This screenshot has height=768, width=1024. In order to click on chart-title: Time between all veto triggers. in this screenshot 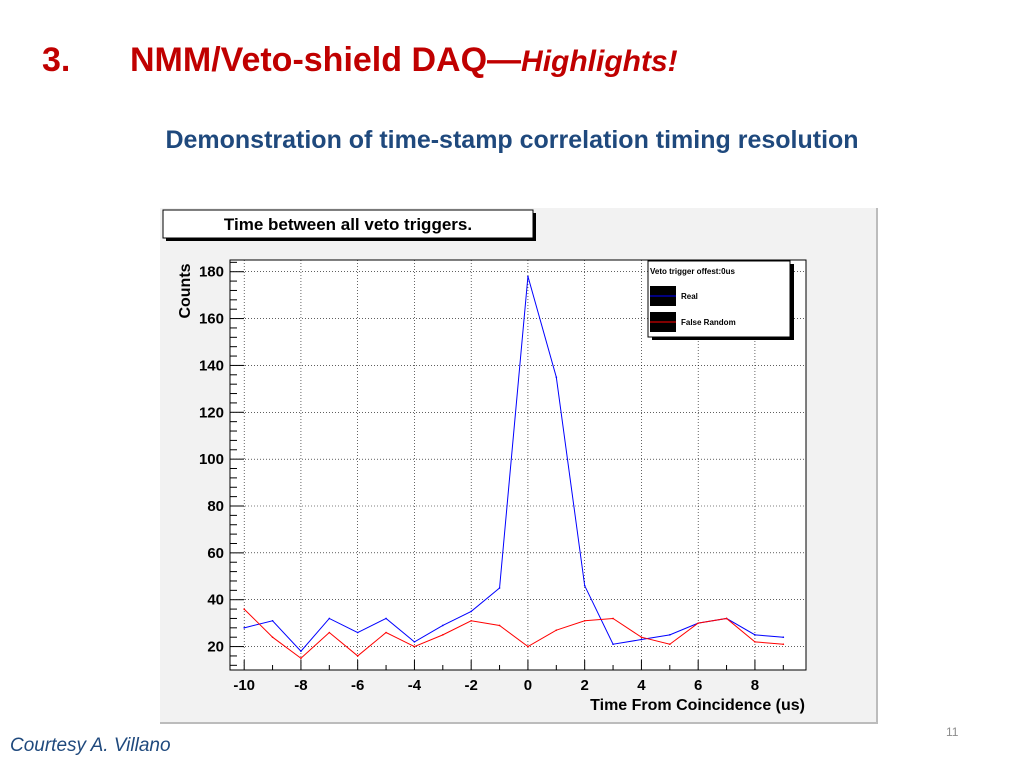, I will do `click(348, 224)`.